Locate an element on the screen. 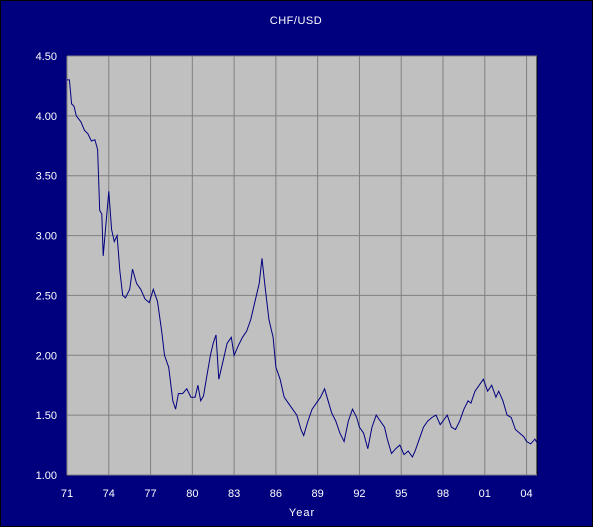 Image resolution: width=593 pixels, height=527 pixels. chart-title: CHF/USD is located at coordinates (296, 21).